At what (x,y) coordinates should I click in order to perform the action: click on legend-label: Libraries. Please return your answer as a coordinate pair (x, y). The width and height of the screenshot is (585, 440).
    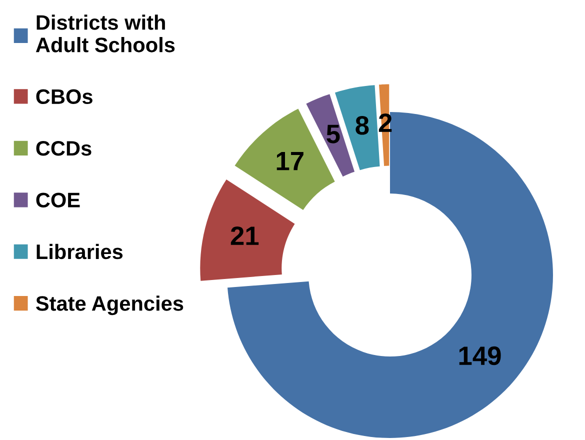
    Looking at the image, I should click on (79, 252).